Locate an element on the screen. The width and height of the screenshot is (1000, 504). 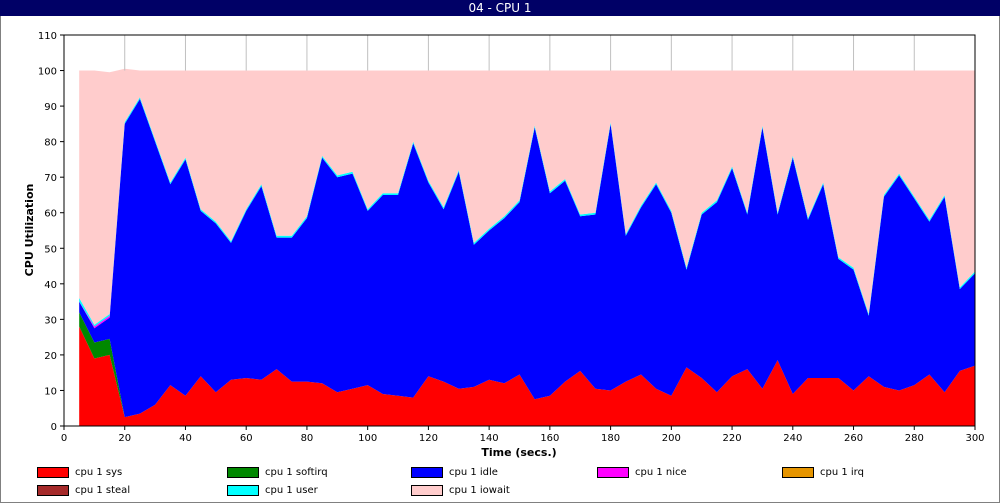
legend-label: cpu 1 user is located at coordinates (291, 490).